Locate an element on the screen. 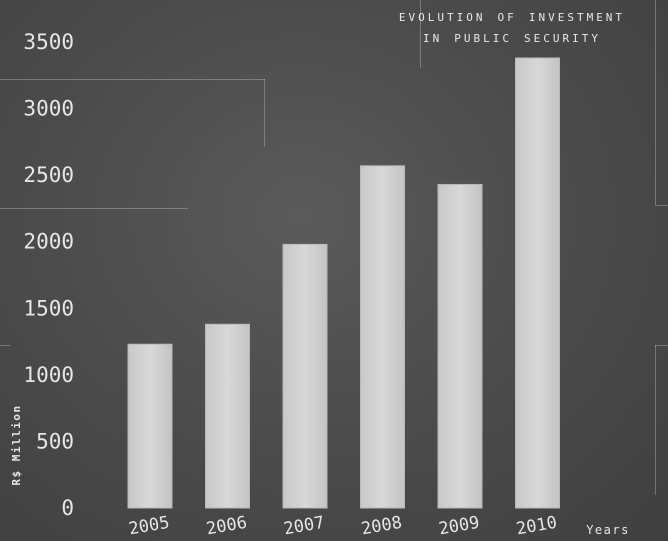 This screenshot has width=668, height=541. y-tick-label: 0 is located at coordinates (67, 508).